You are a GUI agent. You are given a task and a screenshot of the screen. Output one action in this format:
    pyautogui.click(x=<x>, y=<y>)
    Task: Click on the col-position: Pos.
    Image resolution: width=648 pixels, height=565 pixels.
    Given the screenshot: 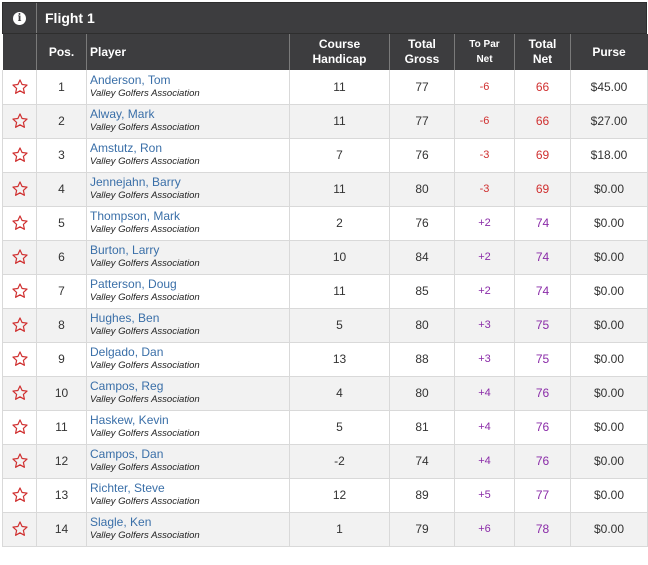 What is the action you would take?
    pyautogui.click(x=61, y=52)
    